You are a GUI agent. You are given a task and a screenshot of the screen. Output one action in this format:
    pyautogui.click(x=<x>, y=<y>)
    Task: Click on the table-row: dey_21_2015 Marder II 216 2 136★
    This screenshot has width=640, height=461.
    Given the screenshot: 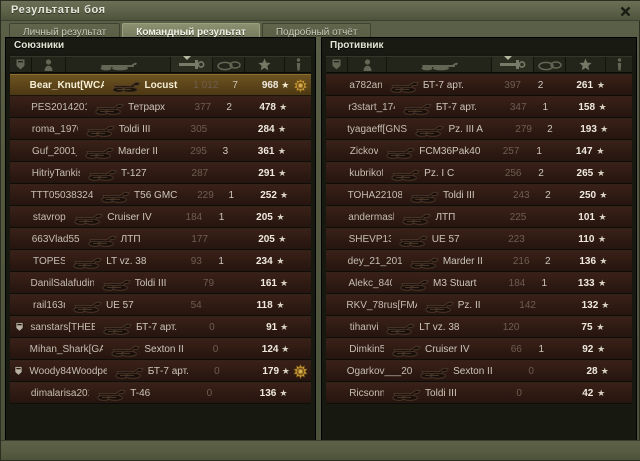 What is the action you would take?
    pyautogui.click(x=479, y=261)
    